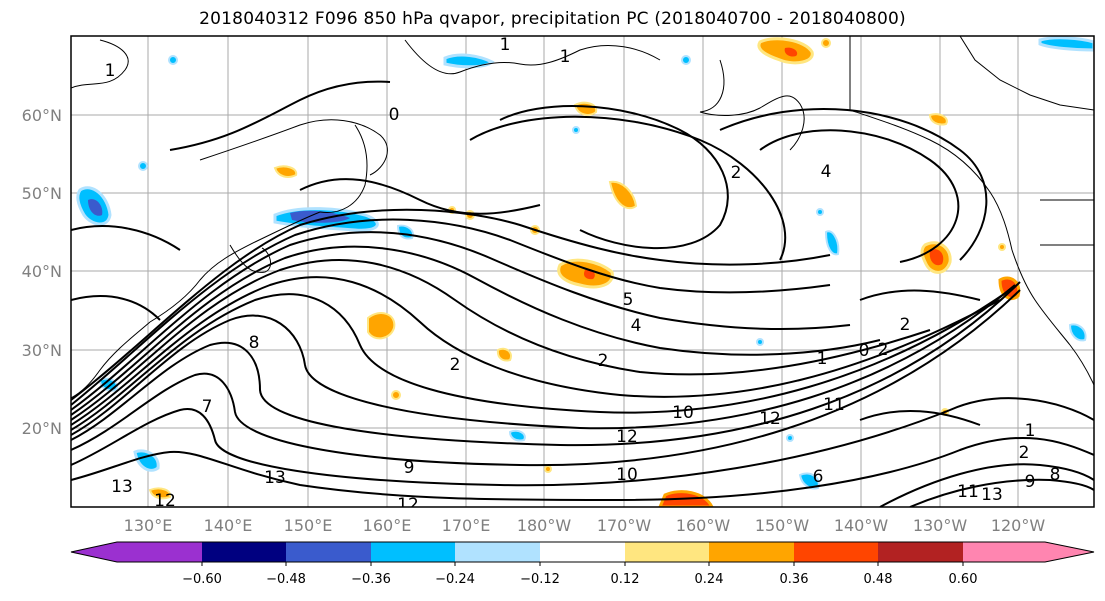 The width and height of the screenshot is (1105, 601). Describe the element at coordinates (466, 525) in the screenshot. I see `lon-tick-label: 170°E` at that location.